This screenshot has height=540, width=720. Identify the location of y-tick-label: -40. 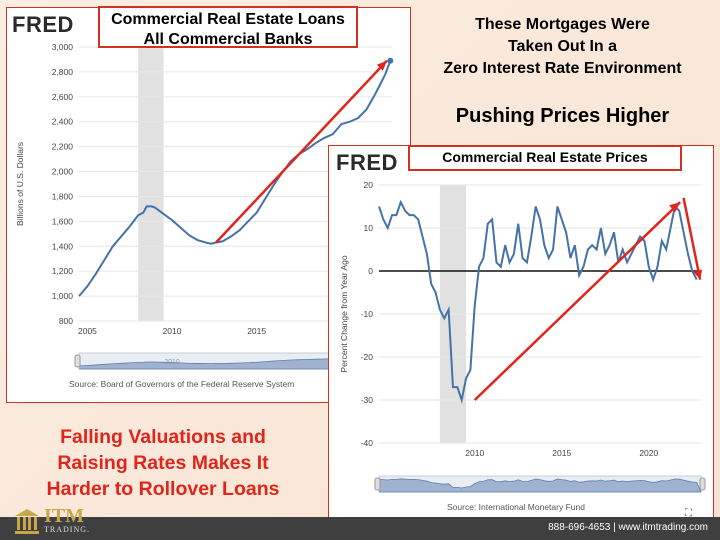
(367, 443).